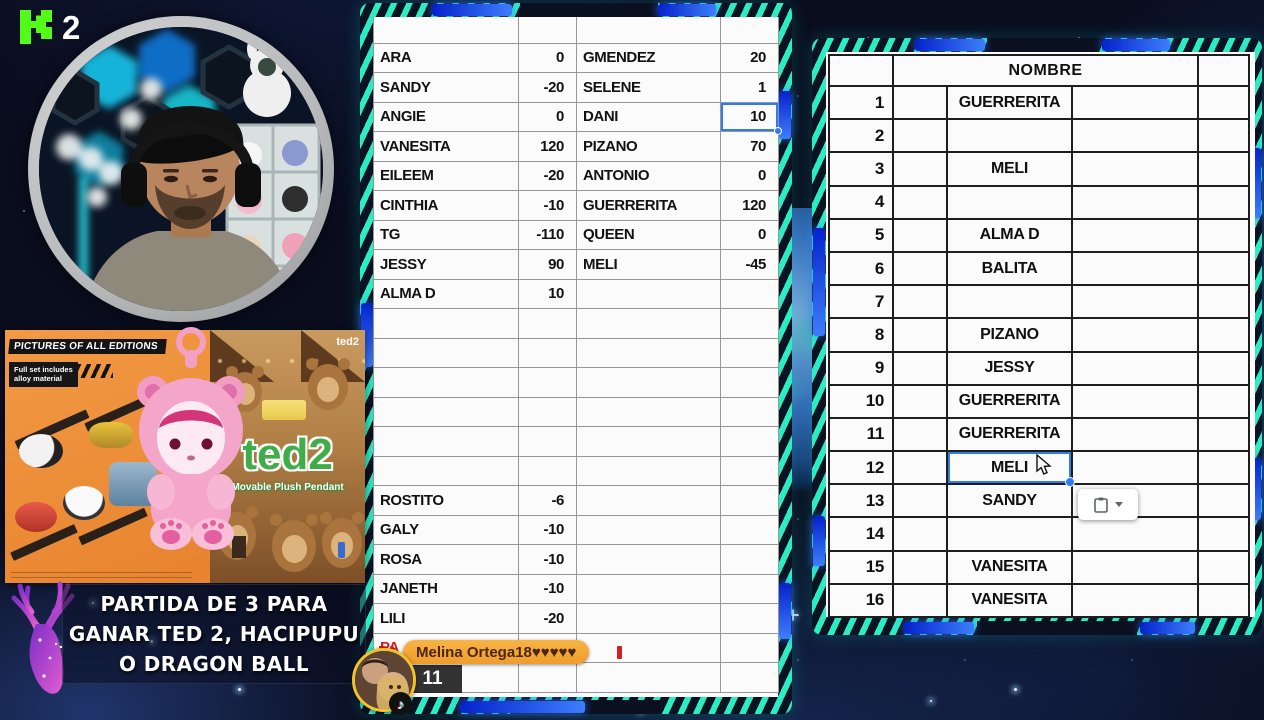 The width and height of the screenshot is (1264, 720). What do you see at coordinates (862, 601) in the screenshot?
I see `row-number-cell: 16` at bounding box center [862, 601].